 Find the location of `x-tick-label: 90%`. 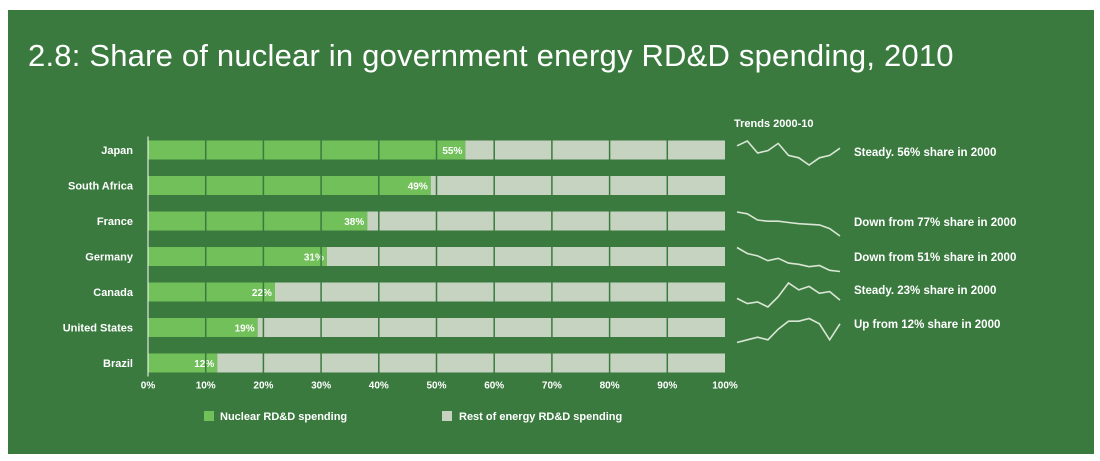

x-tick-label: 90% is located at coordinates (667, 386).